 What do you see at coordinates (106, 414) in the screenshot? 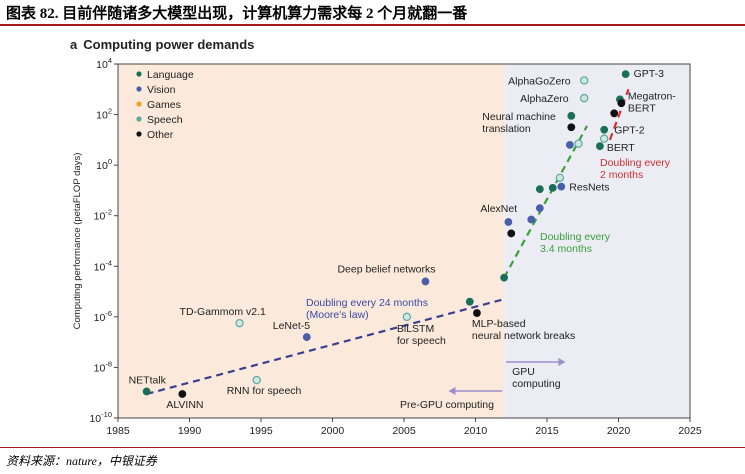
I see `y-tick-exponent: -10` at bounding box center [106, 414].